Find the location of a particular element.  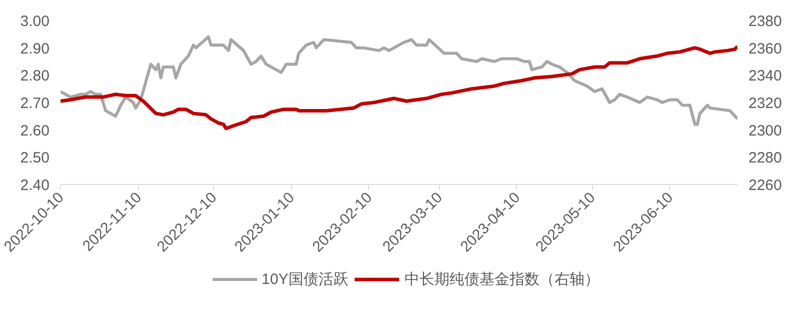

y2-tick-label: 2280 is located at coordinates (765, 158).